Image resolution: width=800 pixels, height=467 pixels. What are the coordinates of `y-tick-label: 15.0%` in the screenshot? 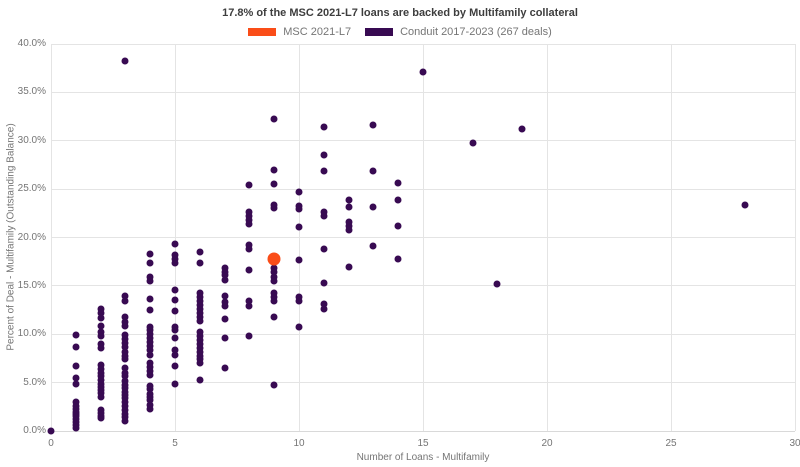 It's located at (31, 285).